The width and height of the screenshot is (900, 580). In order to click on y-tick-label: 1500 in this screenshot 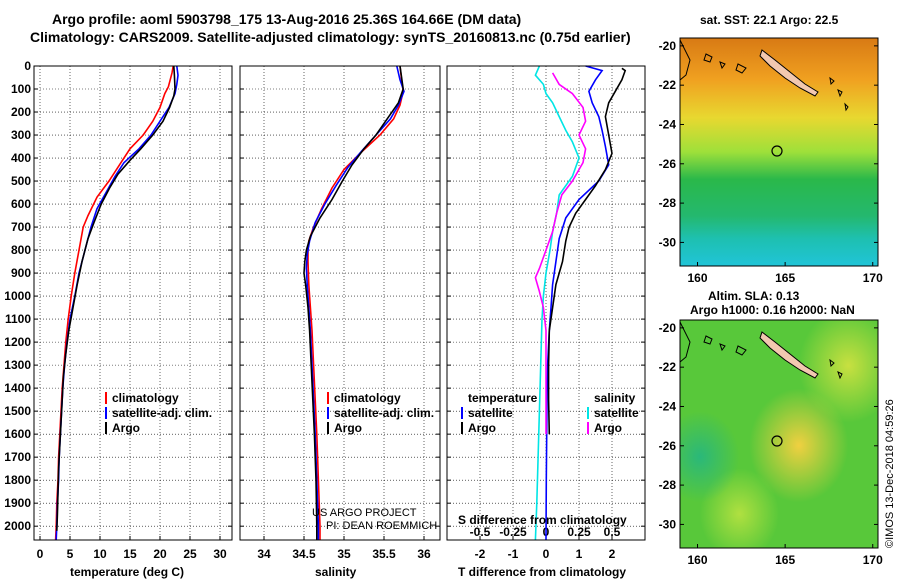, I will do `click(17, 411)`.